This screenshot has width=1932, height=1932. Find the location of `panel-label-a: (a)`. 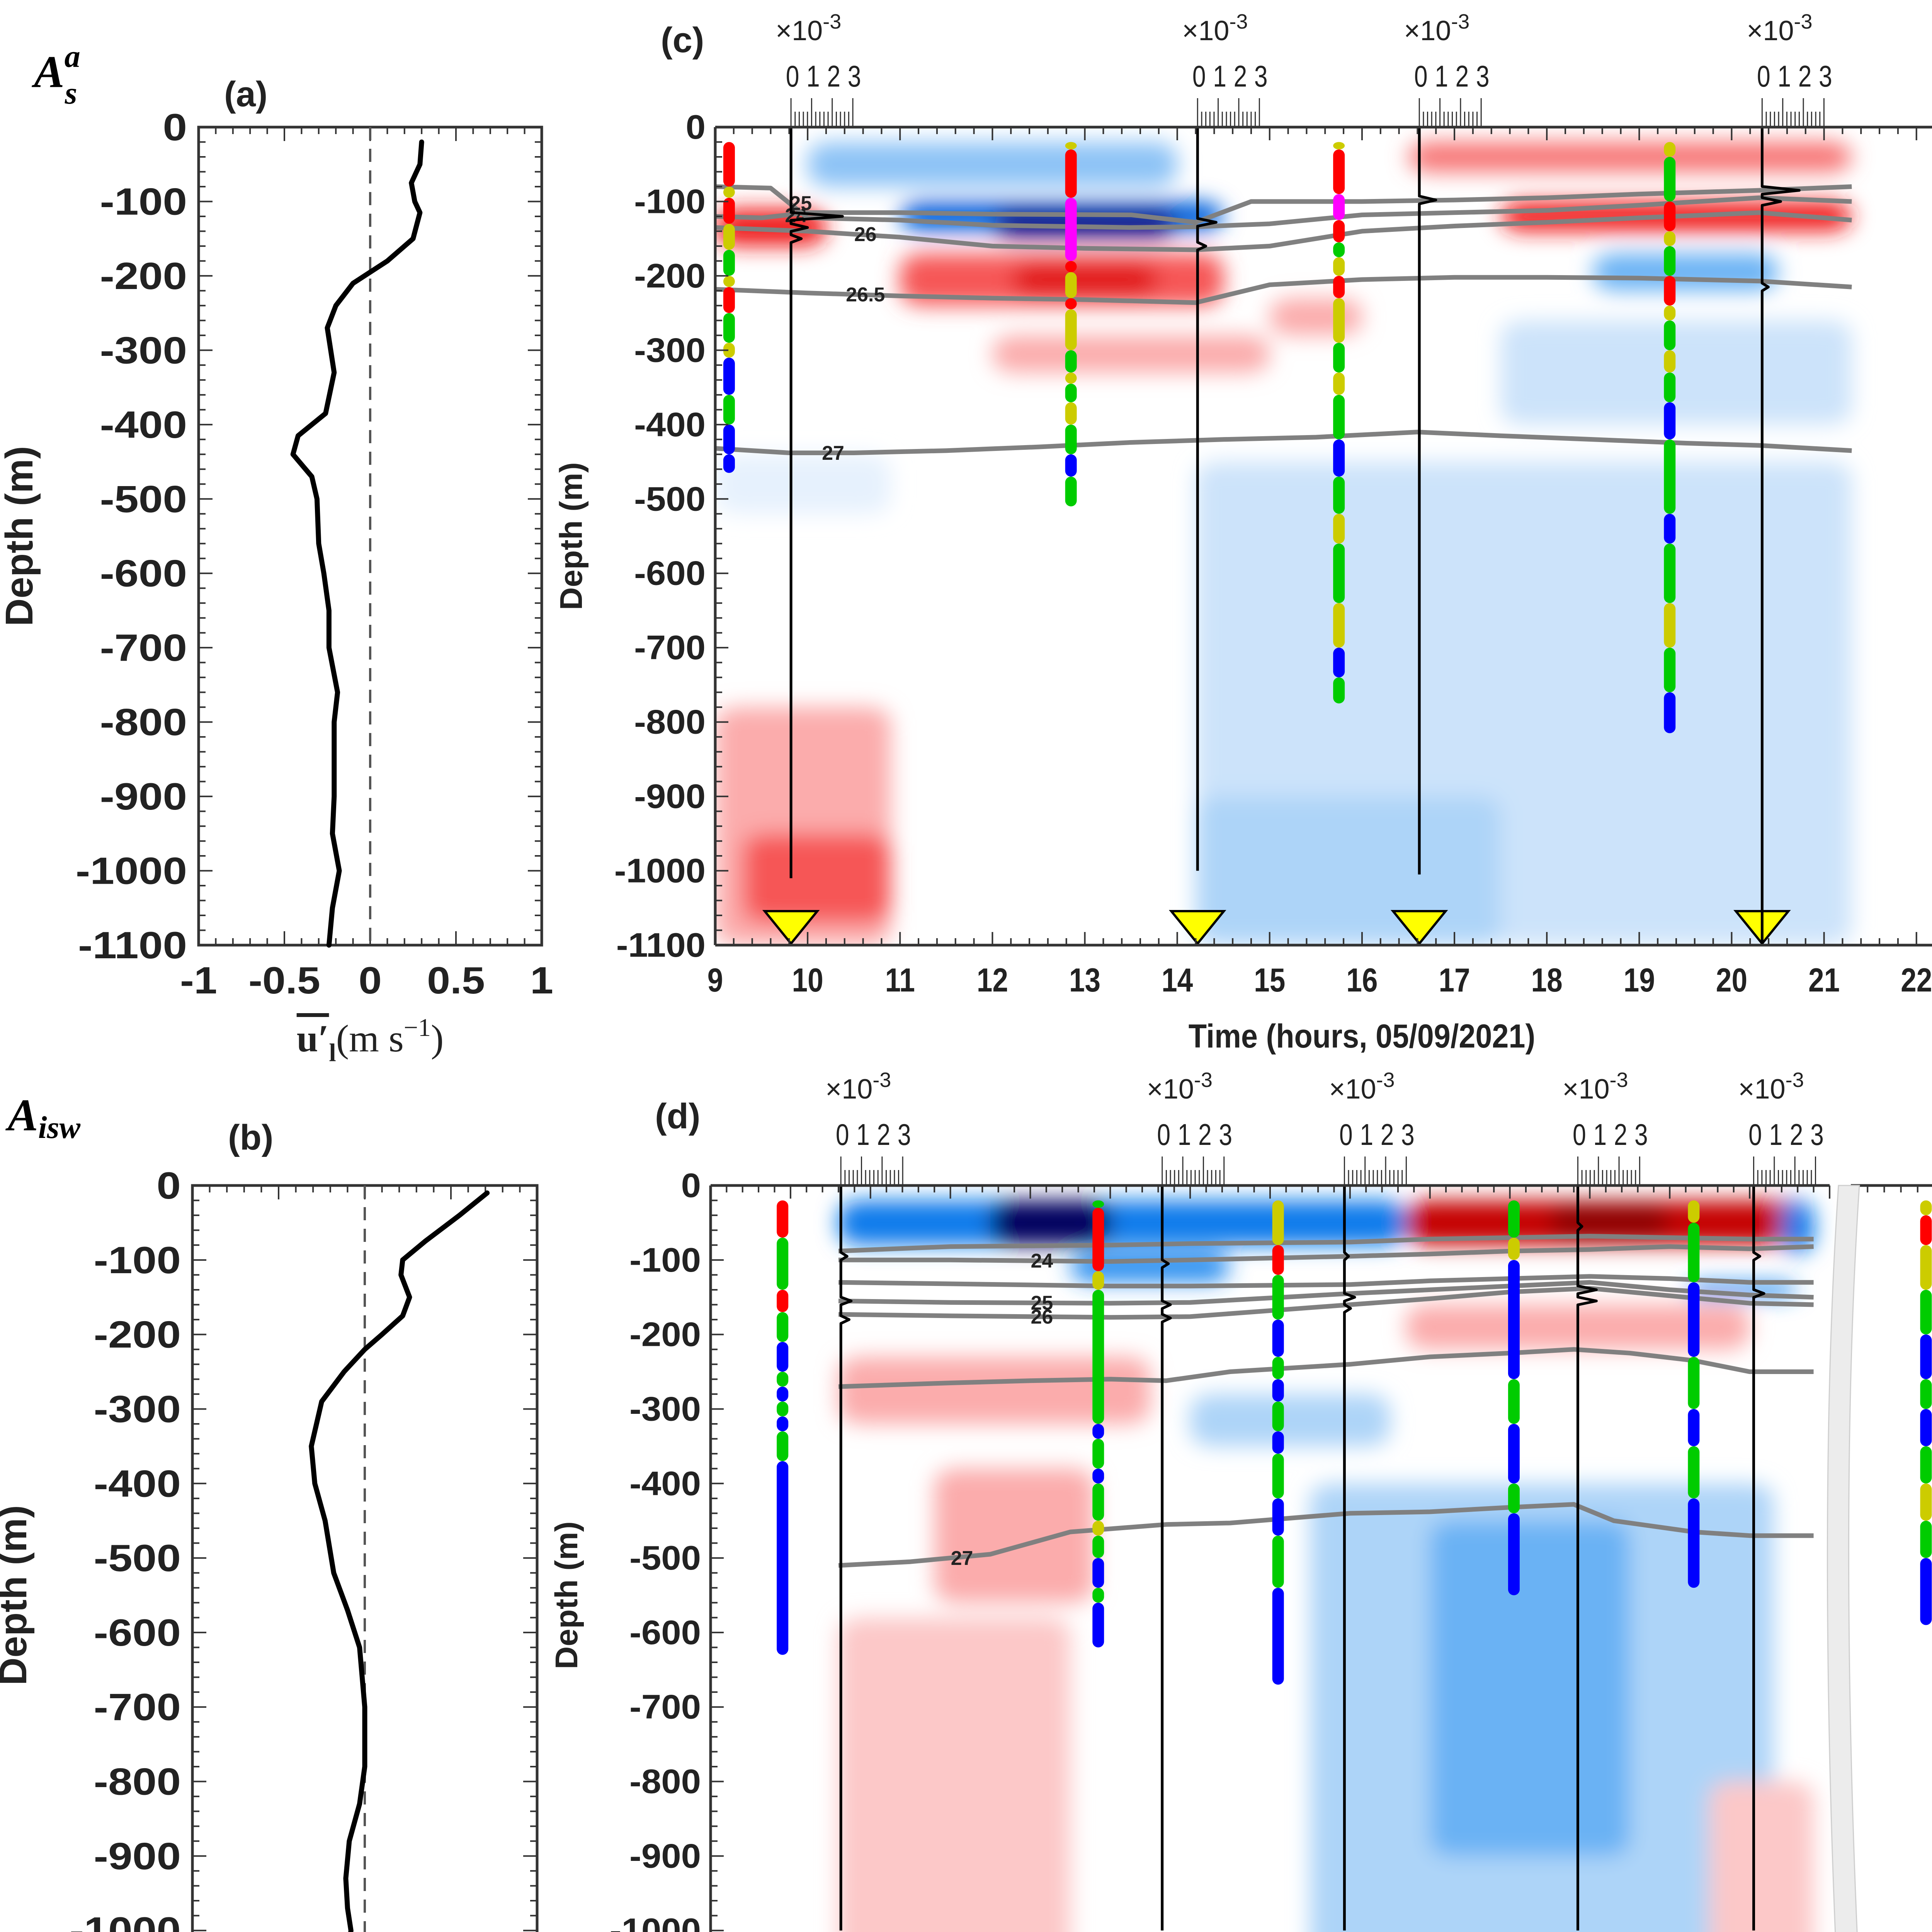

panel-label-a: (a) is located at coordinates (246, 94).